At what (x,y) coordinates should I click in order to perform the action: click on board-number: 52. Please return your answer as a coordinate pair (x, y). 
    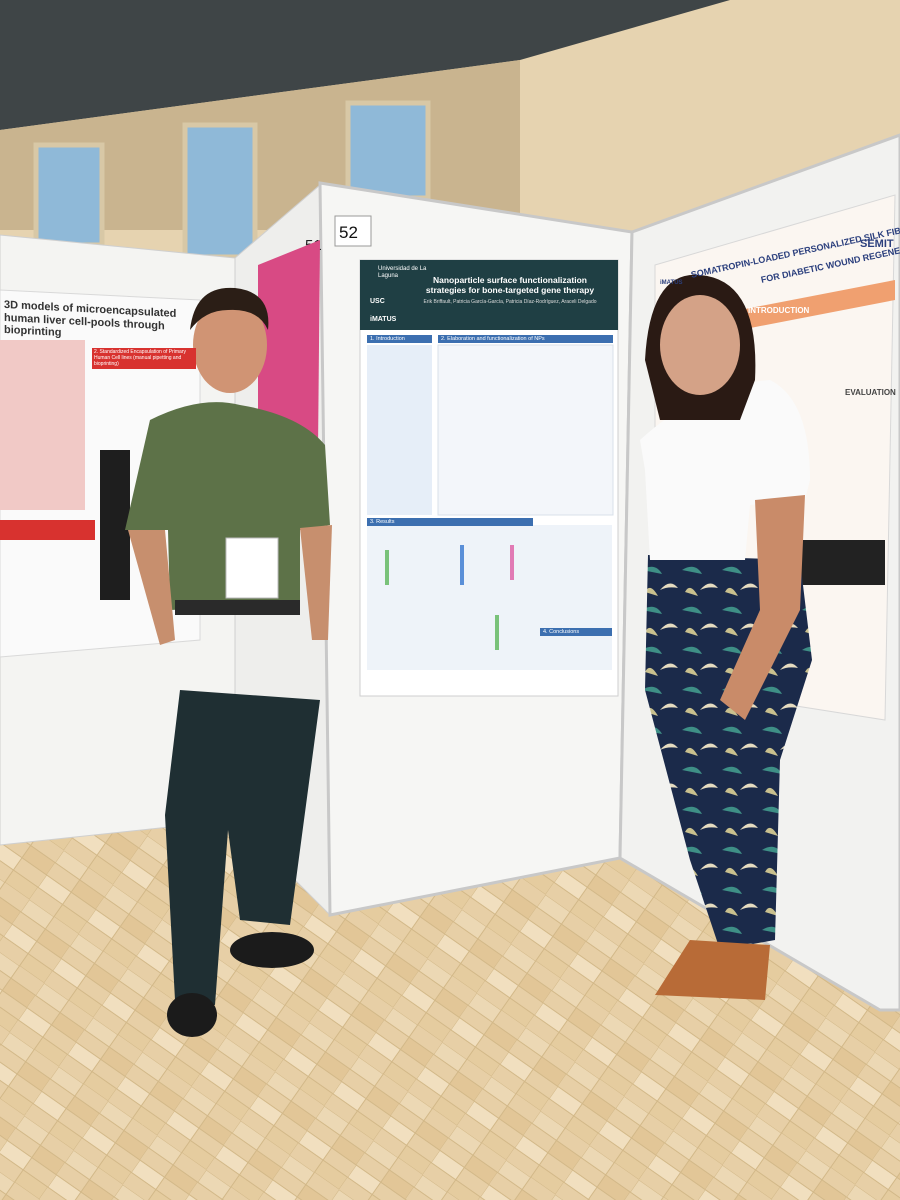
    Looking at the image, I should click on (348, 232).